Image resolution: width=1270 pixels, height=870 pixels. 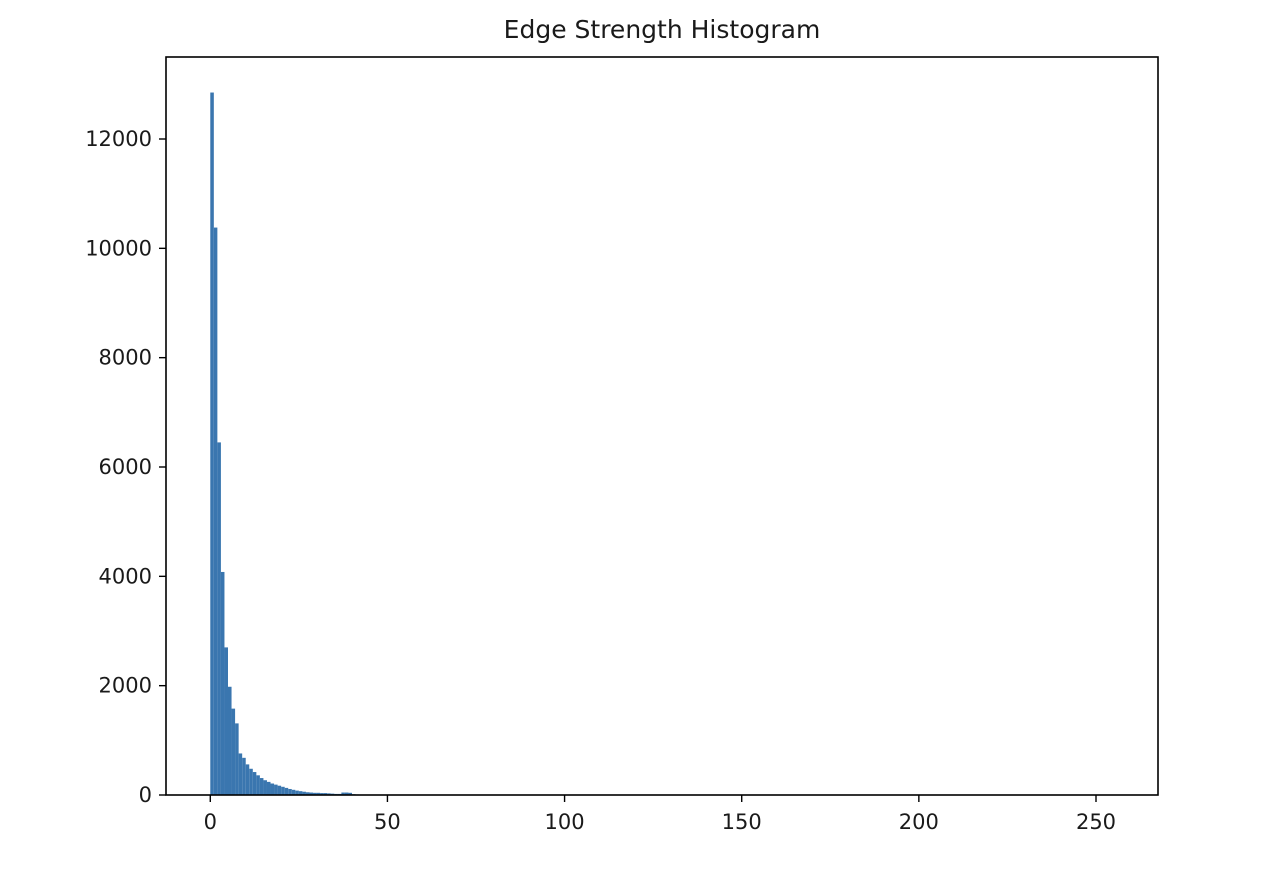 What do you see at coordinates (125, 358) in the screenshot?
I see `y-tick-label: 8000` at bounding box center [125, 358].